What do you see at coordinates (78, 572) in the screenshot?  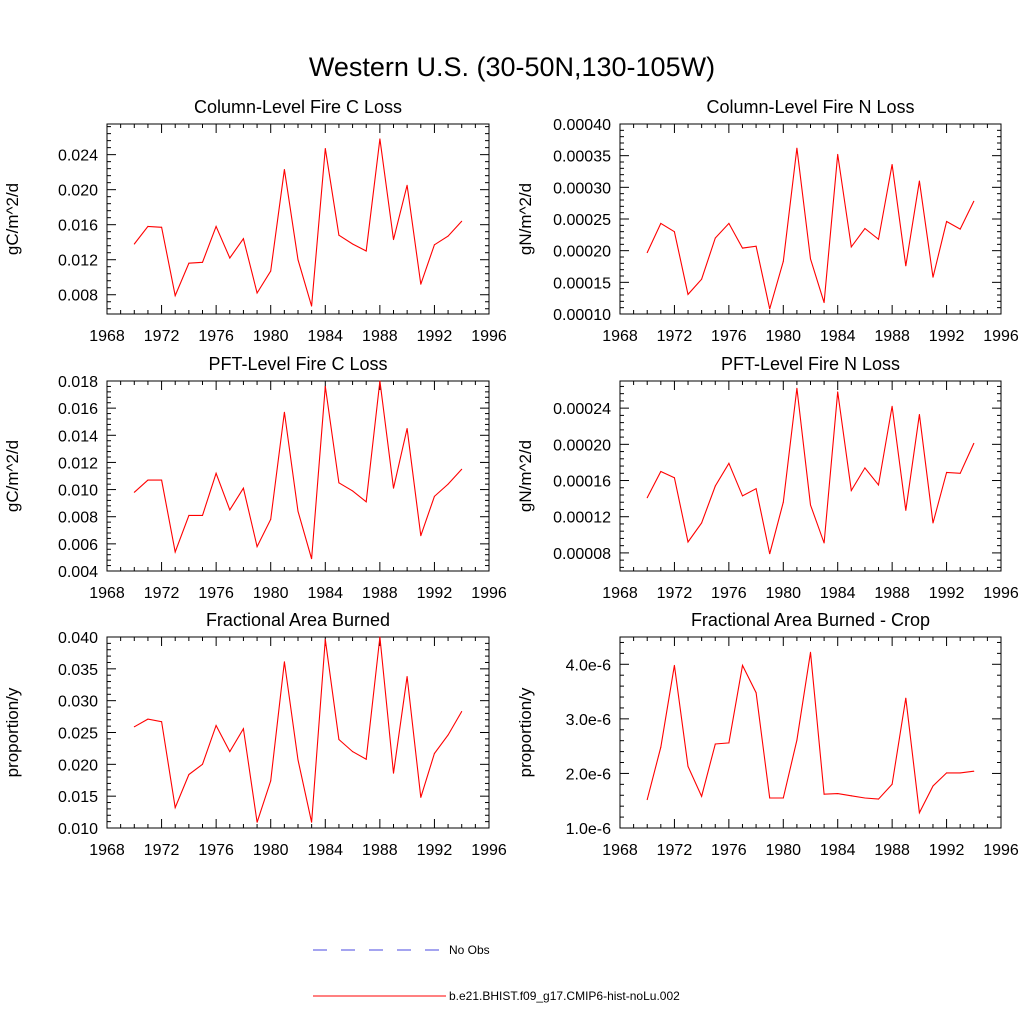 I see `y-tick-label: 0.004` at bounding box center [78, 572].